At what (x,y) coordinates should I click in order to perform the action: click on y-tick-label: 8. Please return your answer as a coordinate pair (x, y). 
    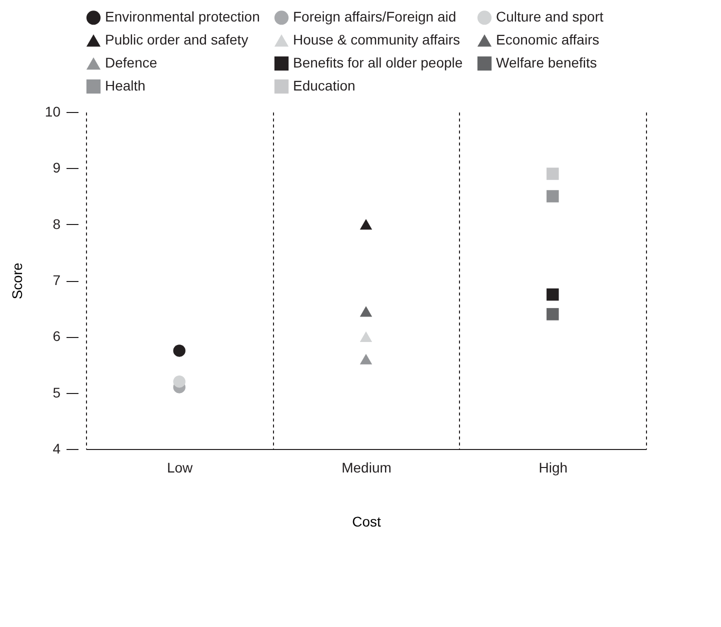
    Looking at the image, I should click on (56, 224).